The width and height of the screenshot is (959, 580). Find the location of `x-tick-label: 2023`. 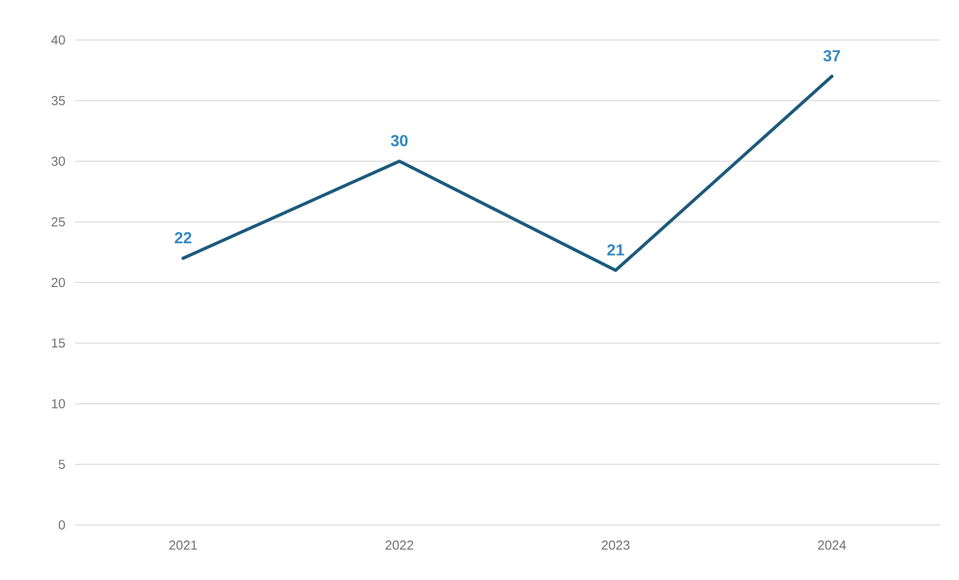

x-tick-label: 2023 is located at coordinates (616, 545).